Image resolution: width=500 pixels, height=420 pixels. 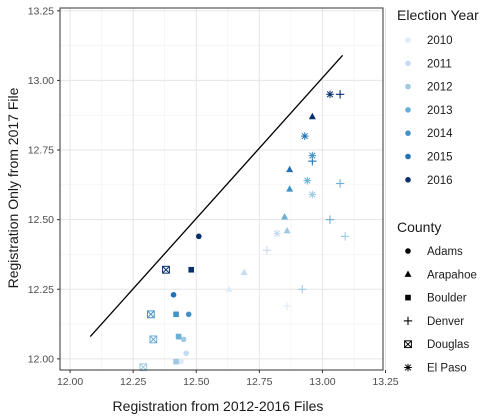 I want to click on legend-year-item-2014: 2014, so click(x=429, y=134).